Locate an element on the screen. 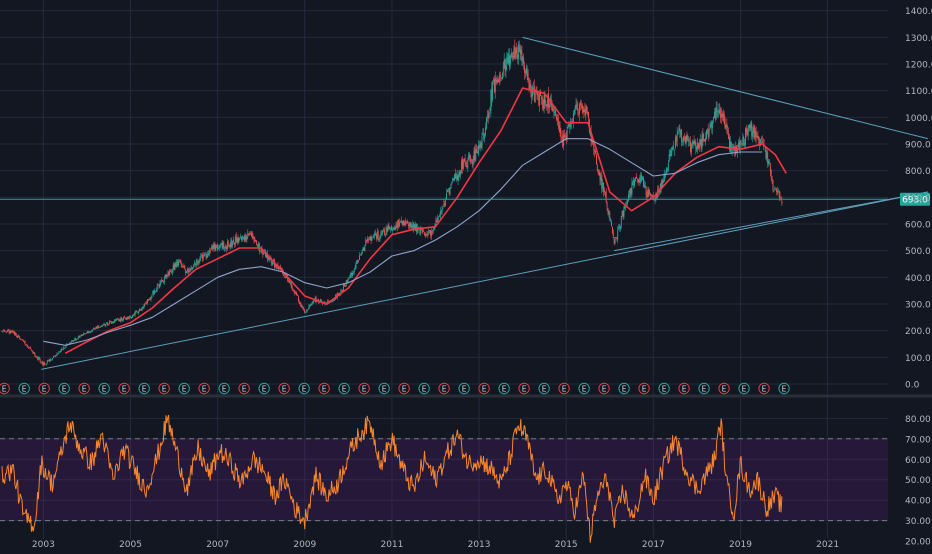 Image resolution: width=932 pixels, height=554 pixels. price-tick-label: 900.0 is located at coordinates (918, 146).